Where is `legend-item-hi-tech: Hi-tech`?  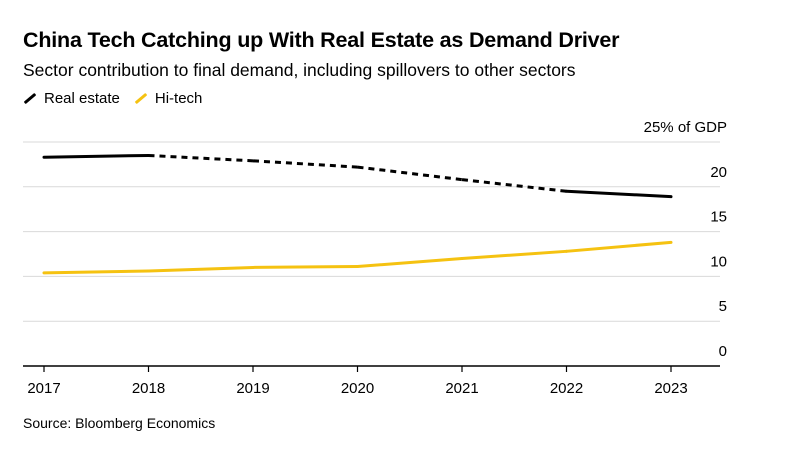 legend-item-hi-tech: Hi-tech is located at coordinates (168, 98).